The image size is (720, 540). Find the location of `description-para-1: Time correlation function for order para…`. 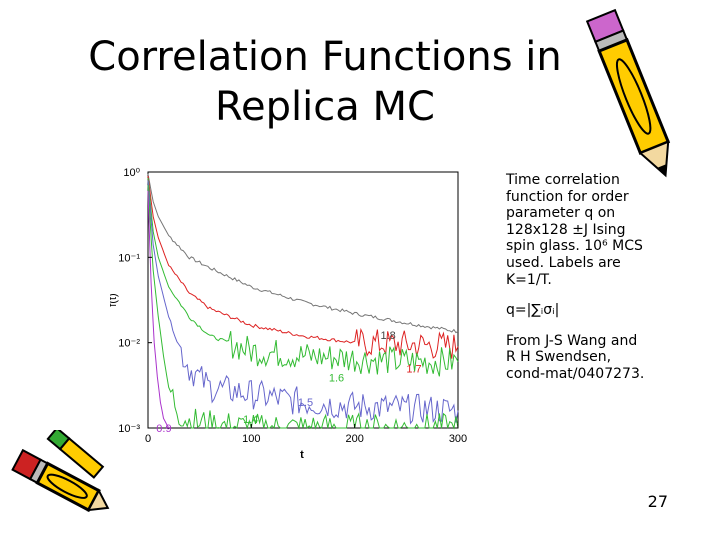

description-para-1: Time correlation function for order para… is located at coordinates (574, 230).